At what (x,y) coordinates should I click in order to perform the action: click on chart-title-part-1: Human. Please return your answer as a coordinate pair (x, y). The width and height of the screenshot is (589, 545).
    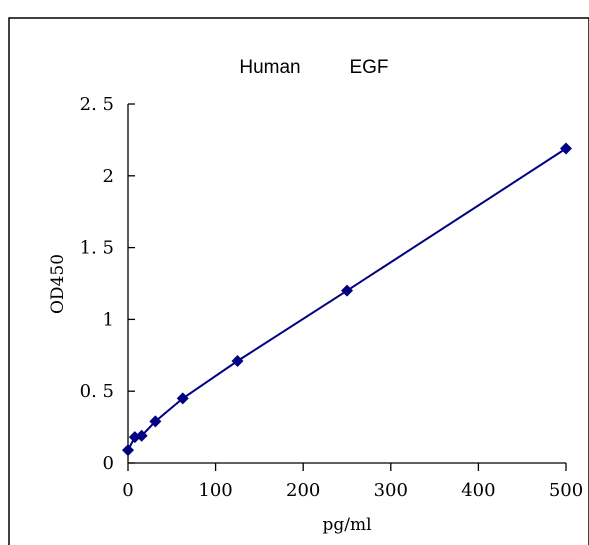
    Looking at the image, I should click on (269, 67).